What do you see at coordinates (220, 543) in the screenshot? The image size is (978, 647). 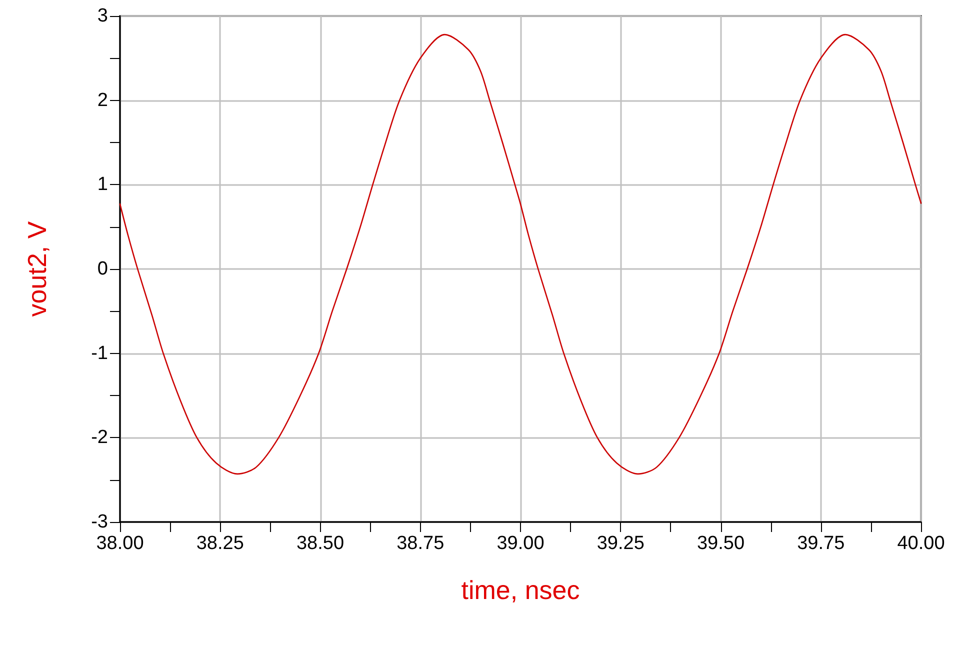 I see `x-tick-label: 38.25` at bounding box center [220, 543].